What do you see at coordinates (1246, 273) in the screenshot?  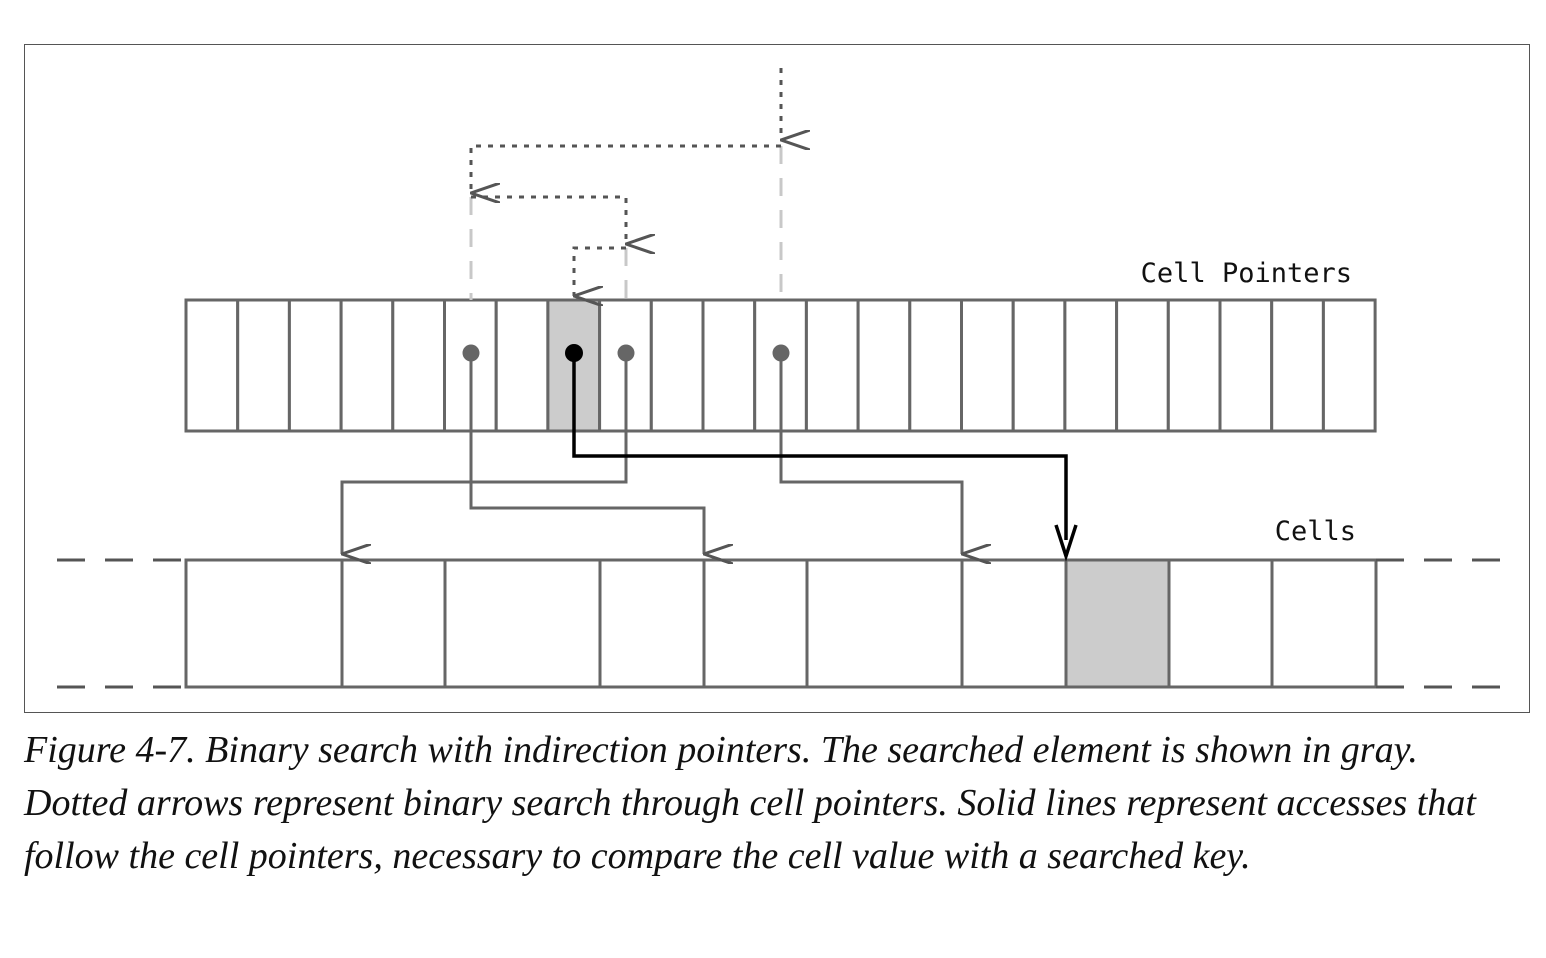 I see `cell-pointers-label: Cell Pointers` at bounding box center [1246, 273].